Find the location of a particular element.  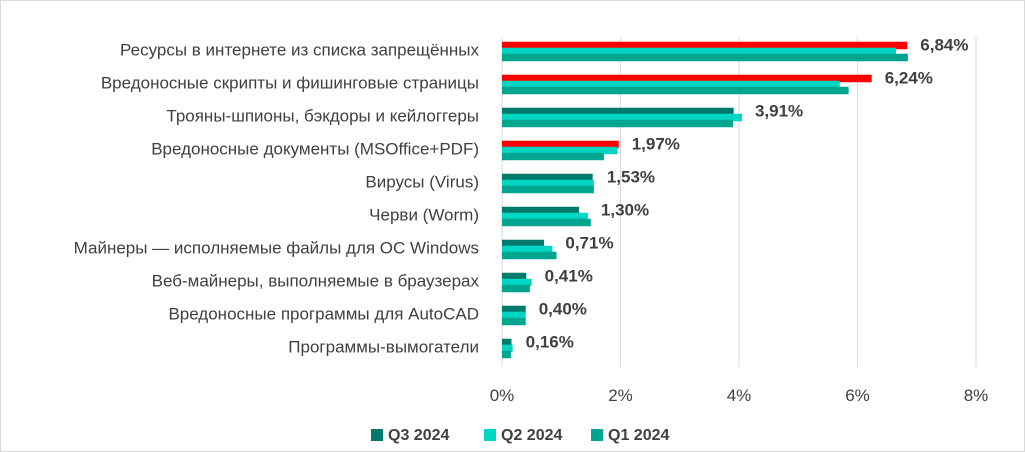

category-label: Программы-вымогатели is located at coordinates (383, 347).